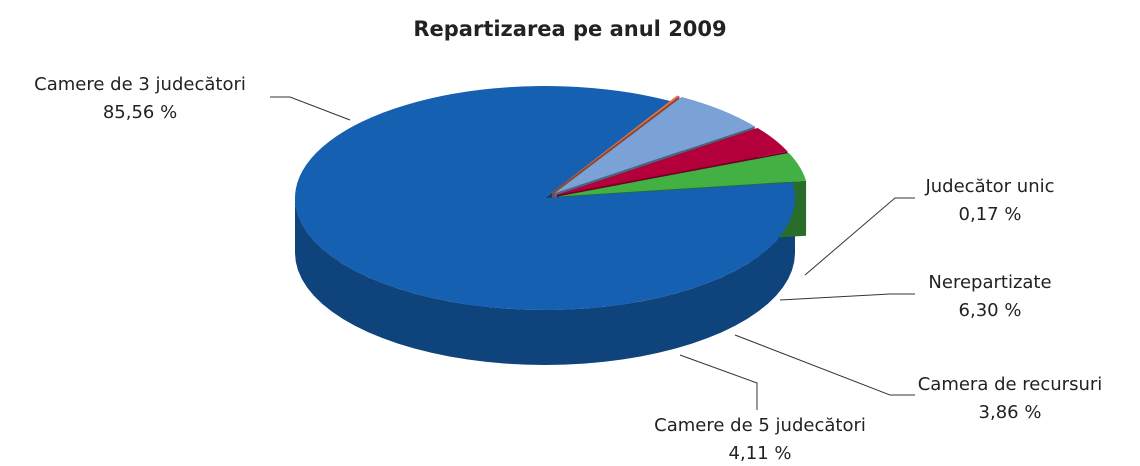  I want to click on slice-value-label: 3,86 %, so click(1010, 412).